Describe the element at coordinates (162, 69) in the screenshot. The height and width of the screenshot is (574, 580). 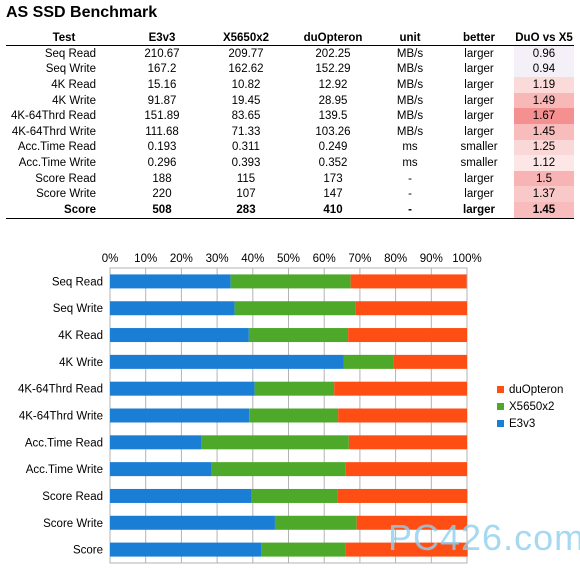
I see `cell-e3v3: 167.2` at that location.